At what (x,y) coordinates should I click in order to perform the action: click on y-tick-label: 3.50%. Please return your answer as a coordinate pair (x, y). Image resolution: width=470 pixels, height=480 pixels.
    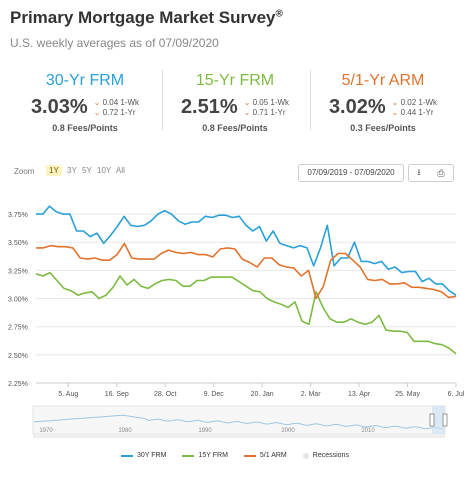
    Looking at the image, I should click on (18, 243).